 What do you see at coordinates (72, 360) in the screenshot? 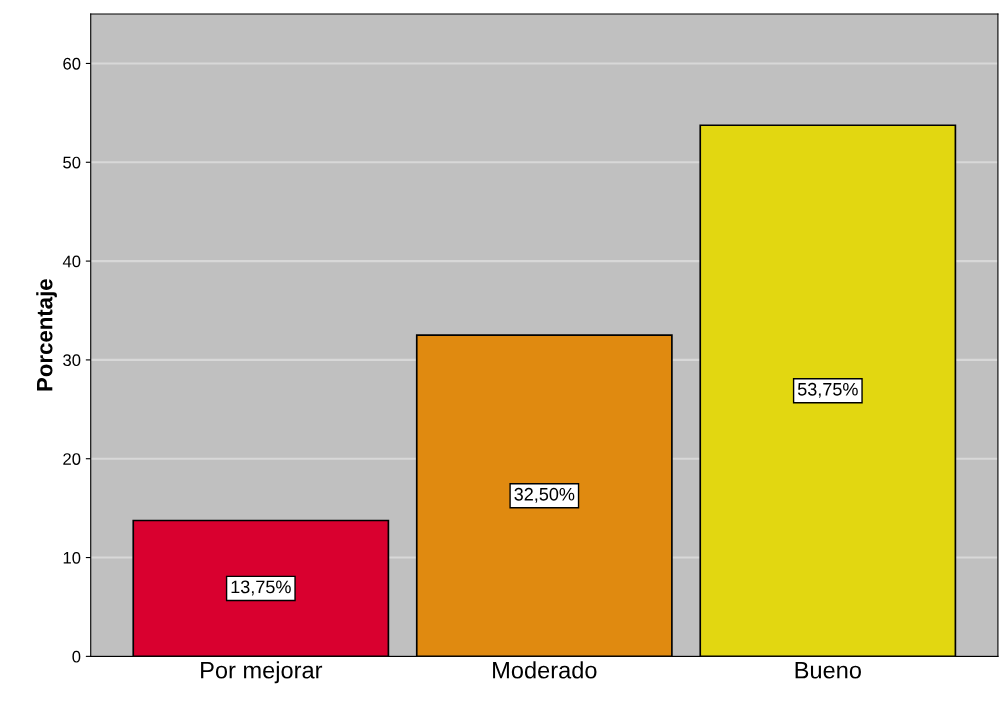
I see `y-tick-label: 30` at bounding box center [72, 360].